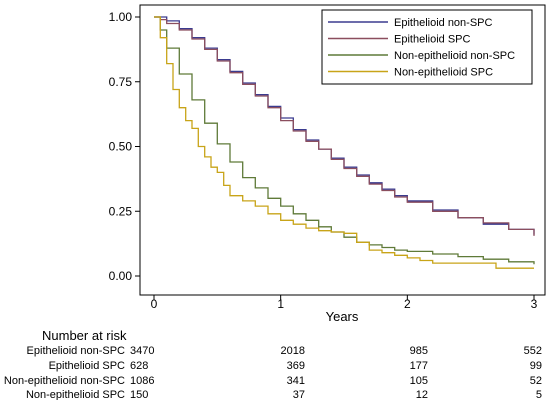  I want to click on x-axis: 0 1 2 3, so click(344, 303).